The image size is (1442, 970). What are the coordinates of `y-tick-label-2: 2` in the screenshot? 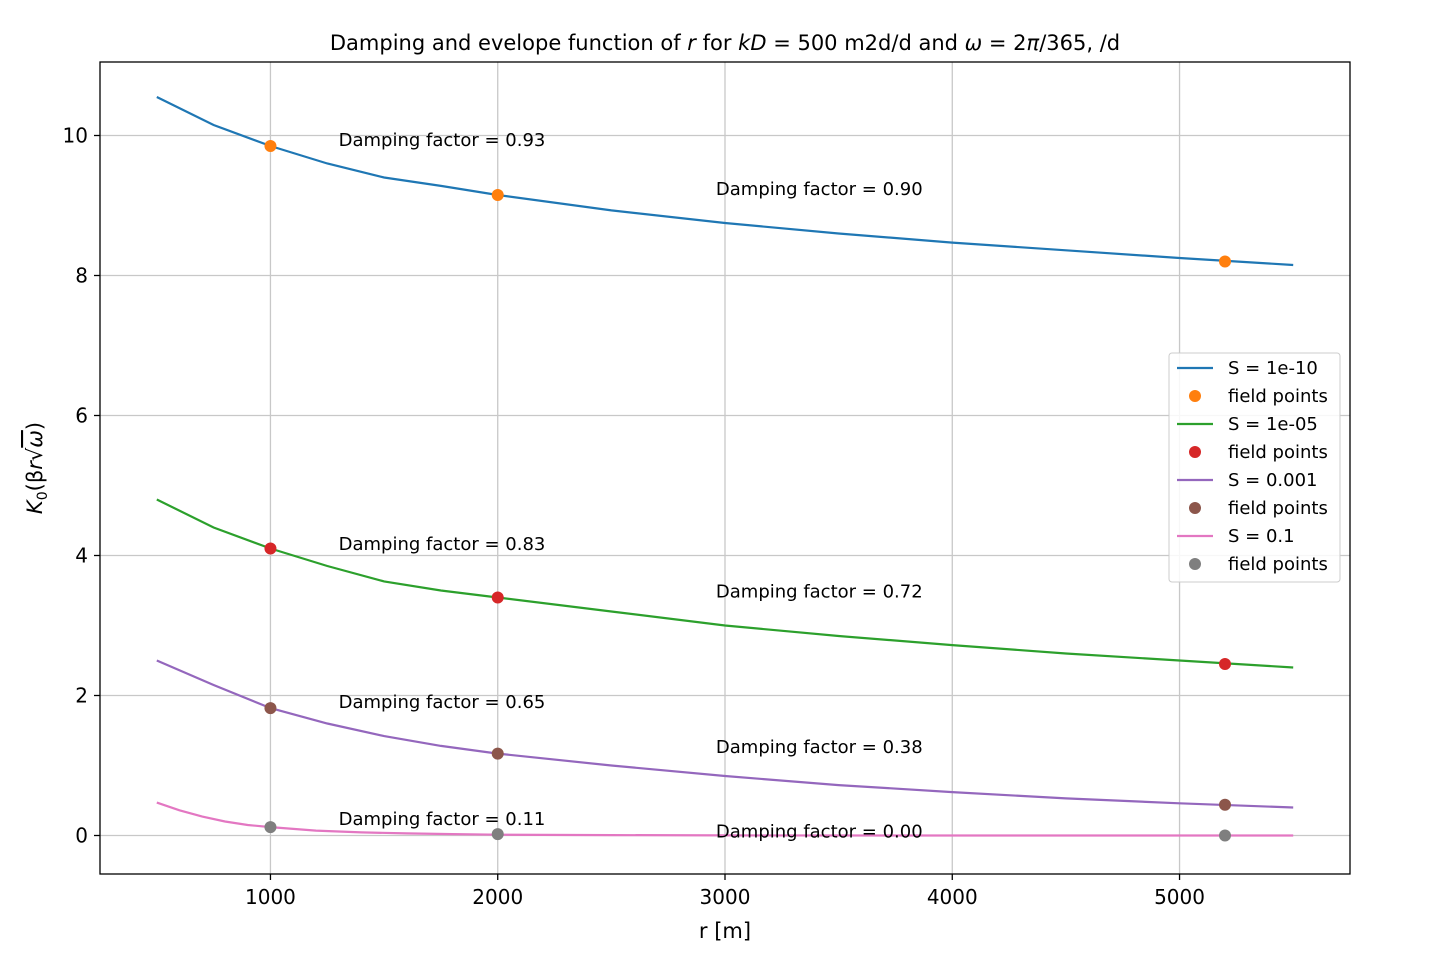 It's located at (81, 696).